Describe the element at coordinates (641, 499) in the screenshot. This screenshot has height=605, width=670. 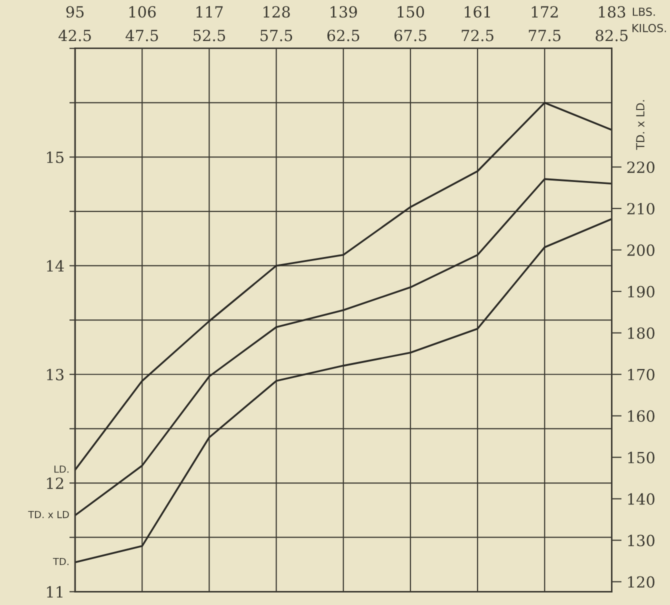
I see `y2-tick-label: 140` at that location.